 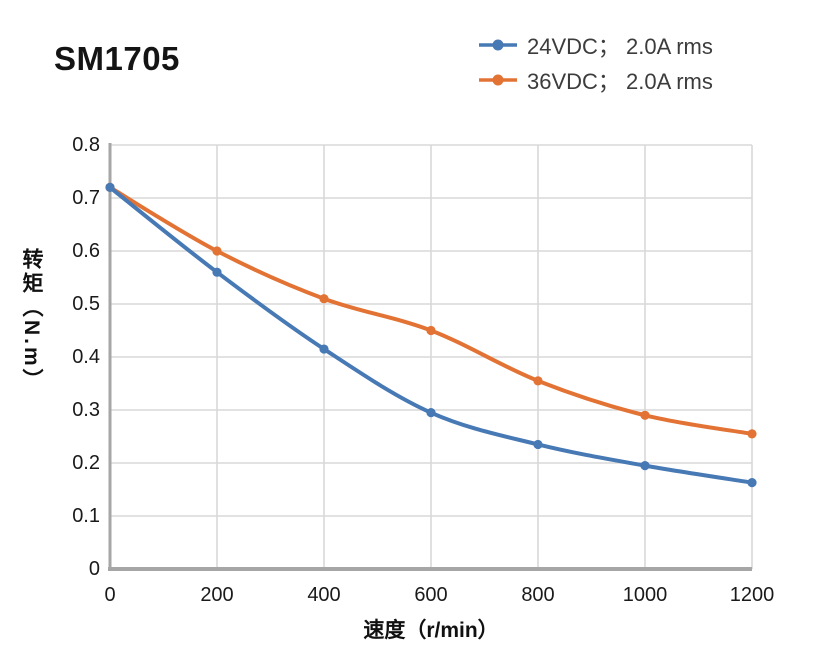 What do you see at coordinates (324, 595) in the screenshot?
I see `x-tick-label: 400` at bounding box center [324, 595].